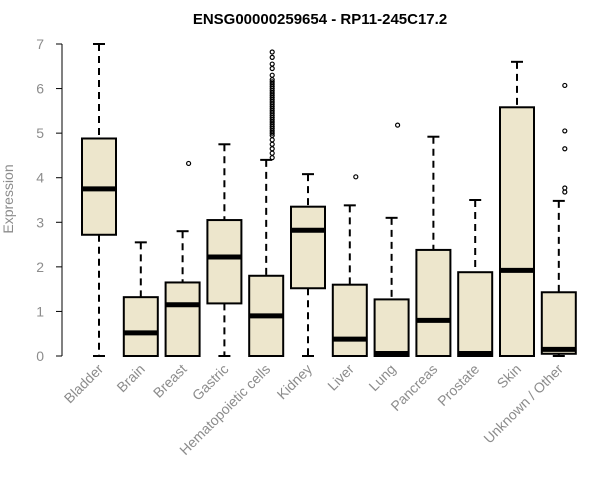  What do you see at coordinates (40, 178) in the screenshot?
I see `y-tick-label: 4` at bounding box center [40, 178].